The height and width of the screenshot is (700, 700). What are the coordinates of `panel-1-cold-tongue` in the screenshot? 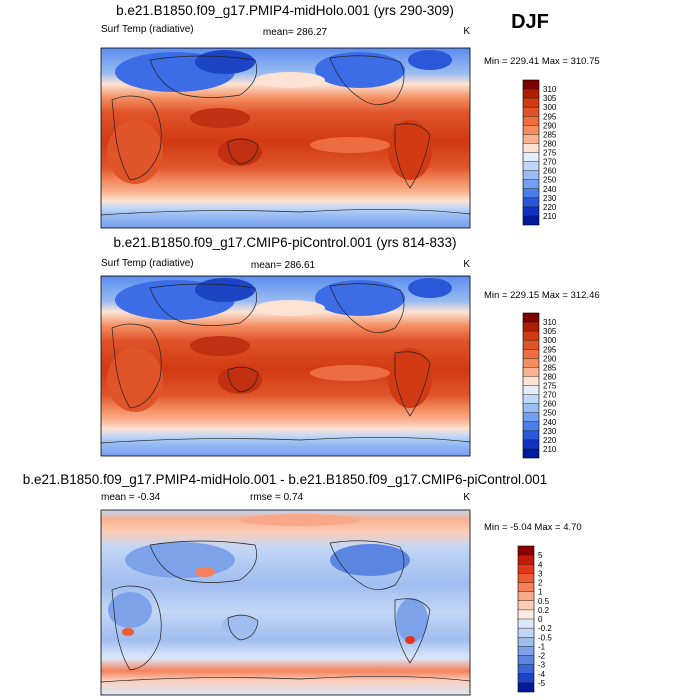 It's located at (350, 145).